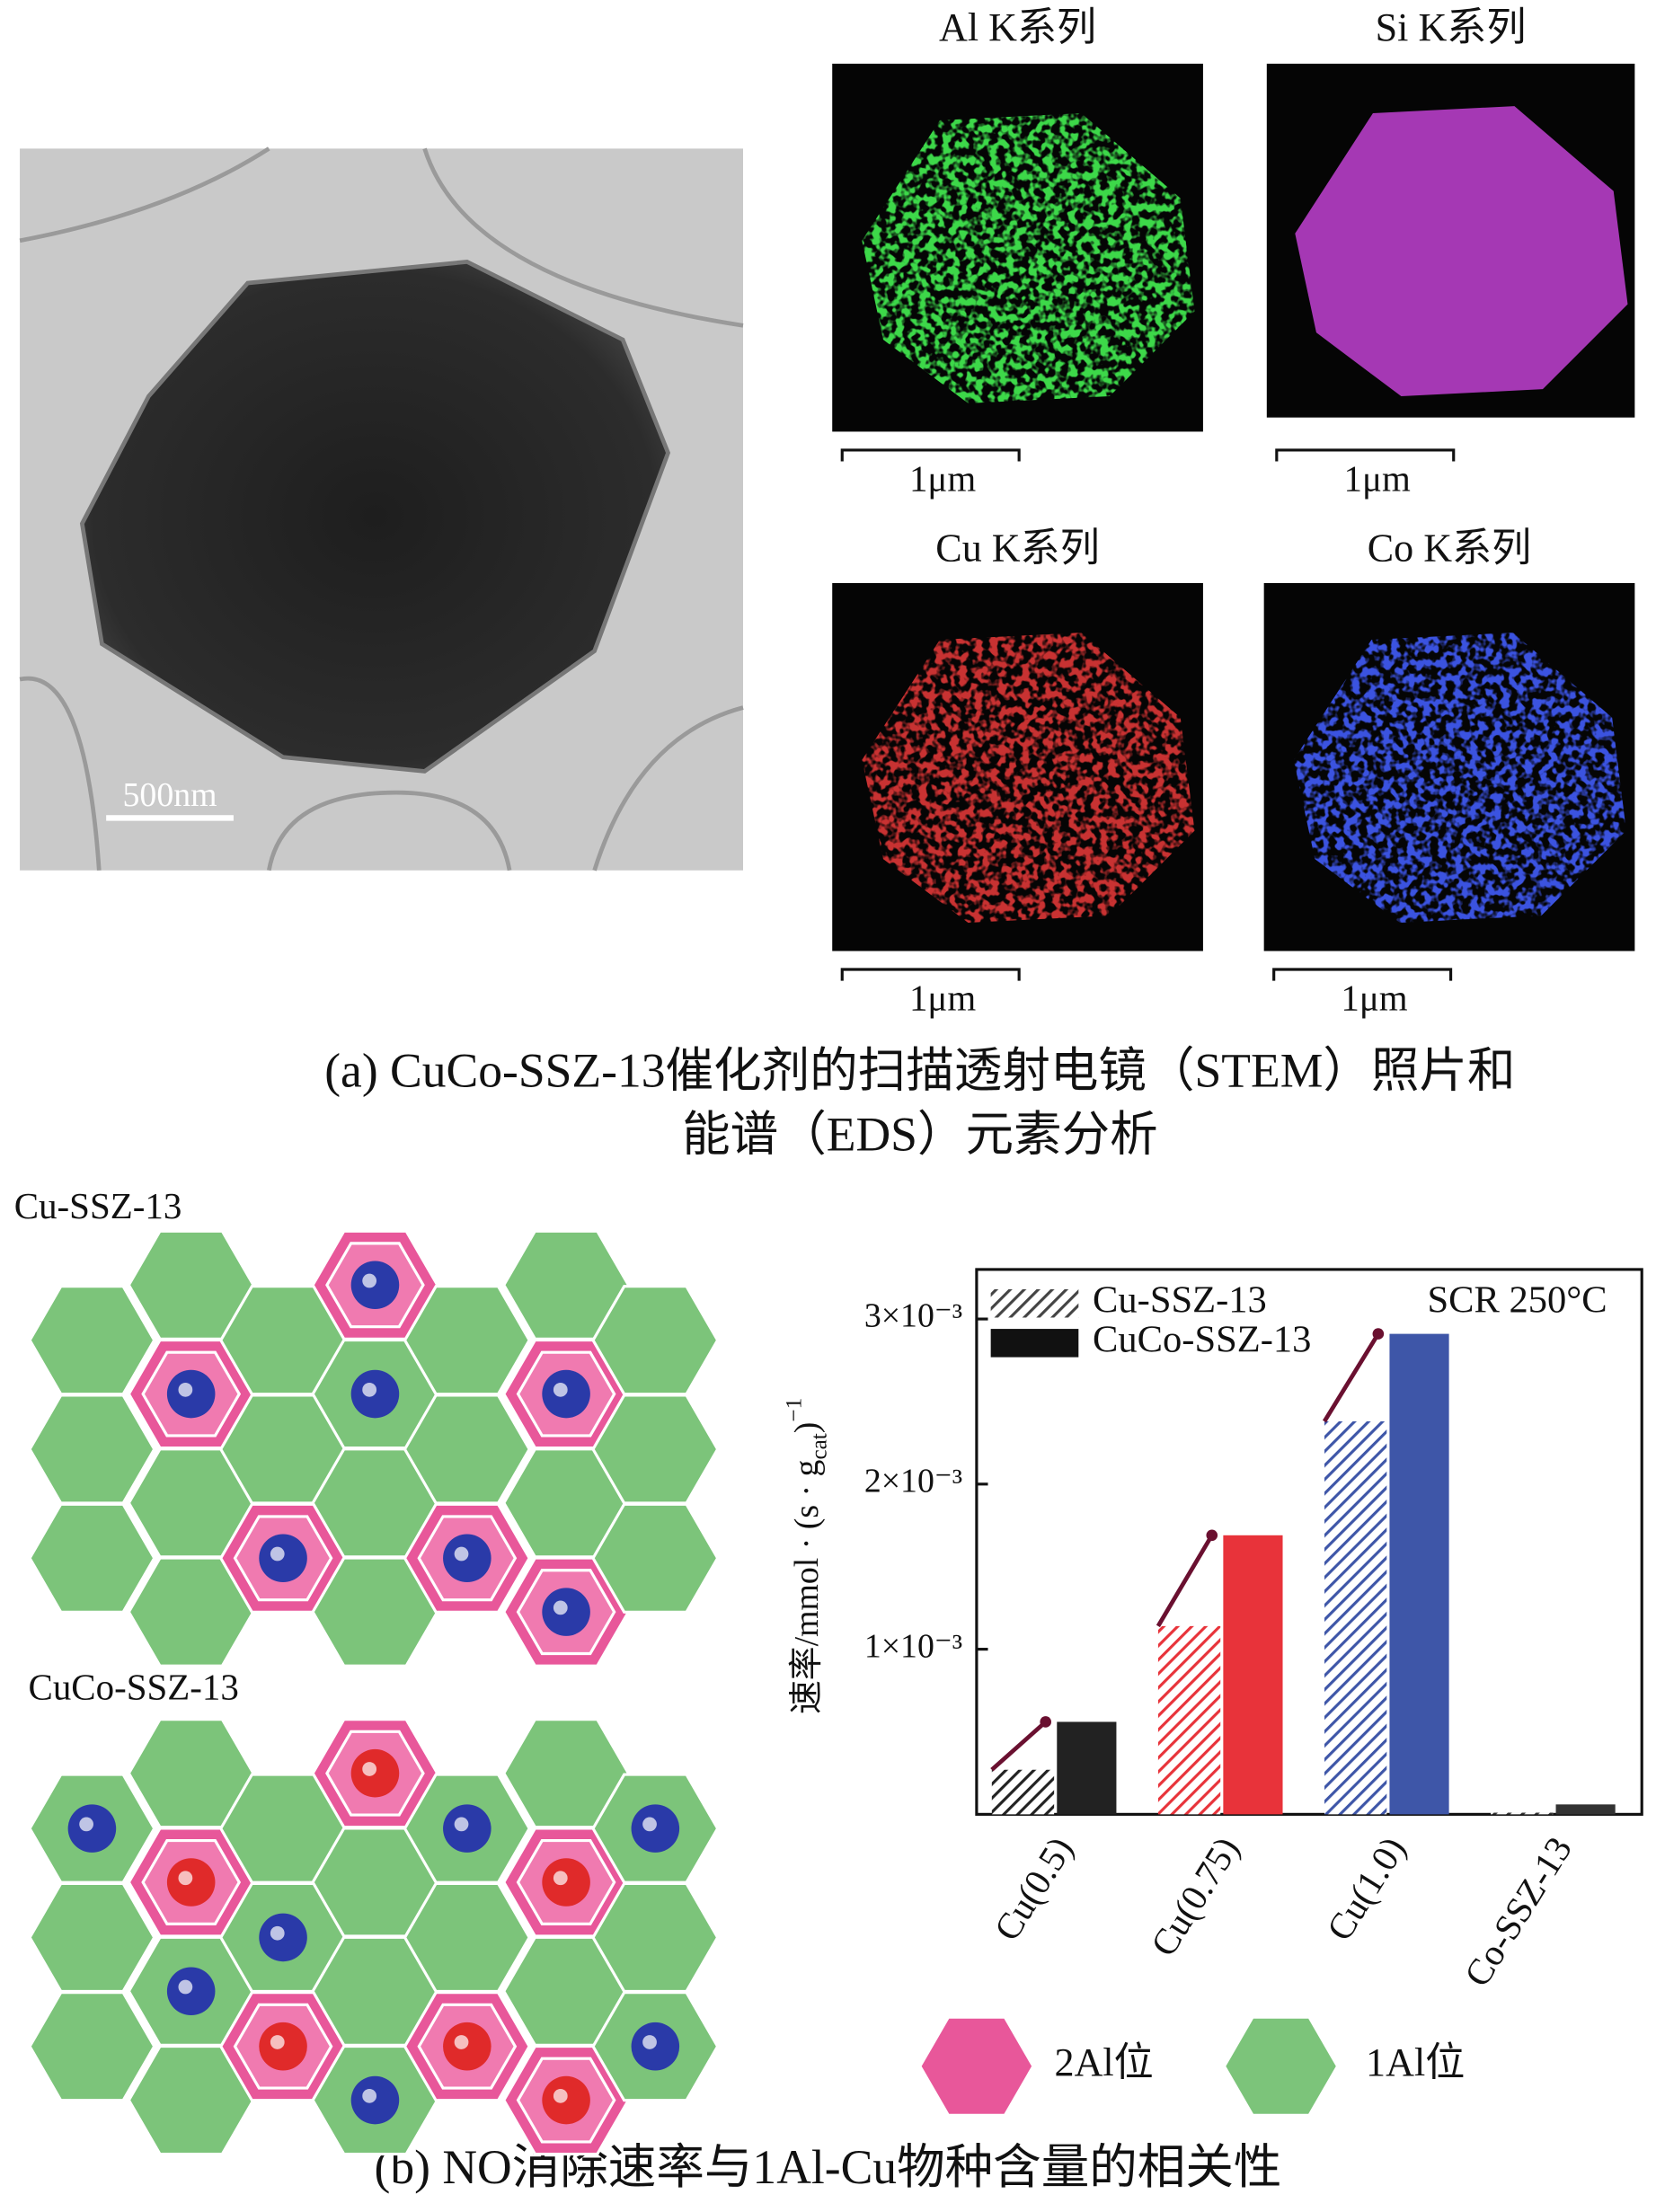  Describe the element at coordinates (794, 1410) in the screenshot. I see `y-axis-label-part: −1` at that location.